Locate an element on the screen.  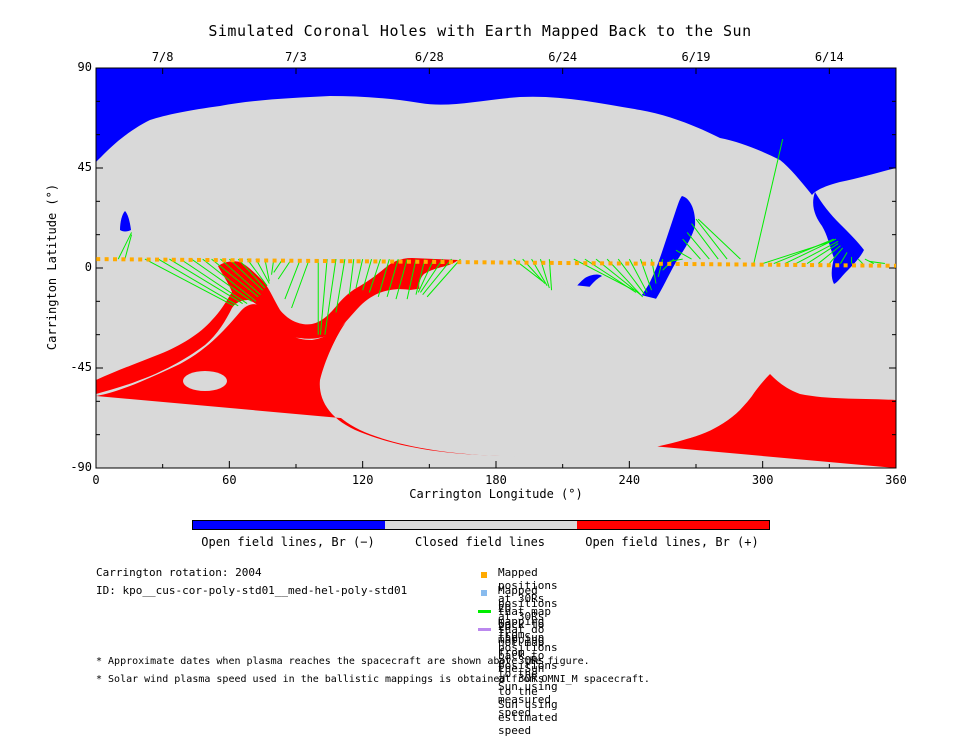
colorbar-label-negative: Open field lines, Br (−) is located at coordinates (288, 542).